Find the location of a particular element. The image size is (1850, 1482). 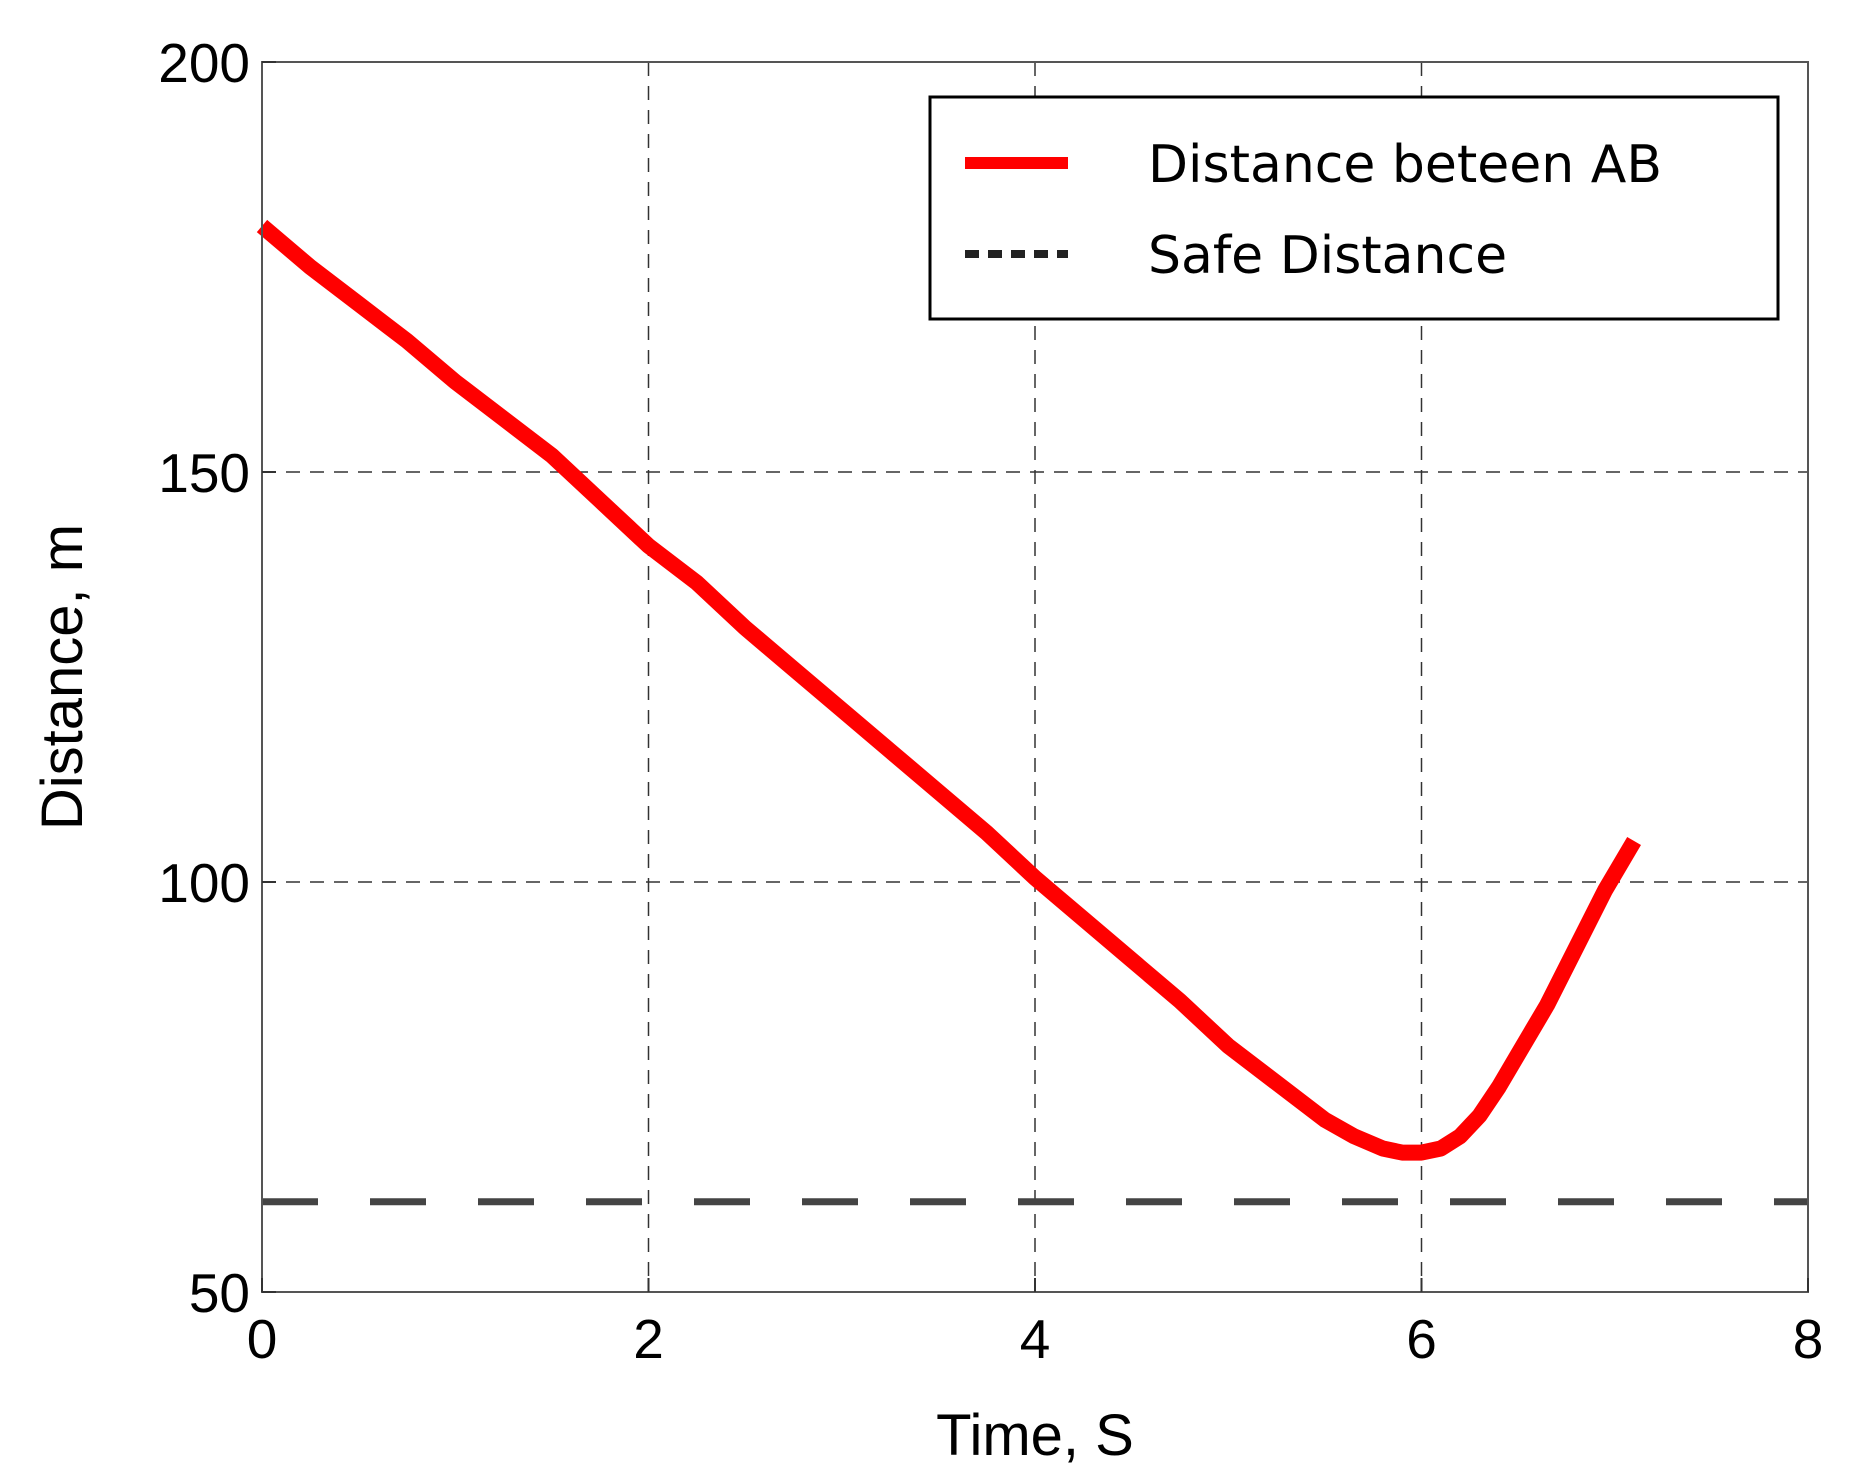

x-tick-label: 2 is located at coordinates (648, 1339).